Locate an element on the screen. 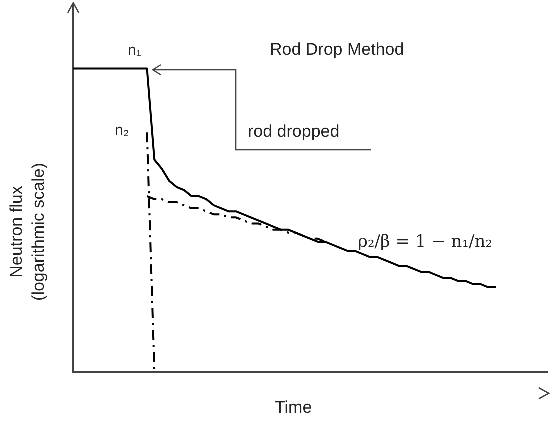 The height and width of the screenshot is (422, 551). y-axis-title: Neutron flux (logarithmic scale) is located at coordinates (27, 232).